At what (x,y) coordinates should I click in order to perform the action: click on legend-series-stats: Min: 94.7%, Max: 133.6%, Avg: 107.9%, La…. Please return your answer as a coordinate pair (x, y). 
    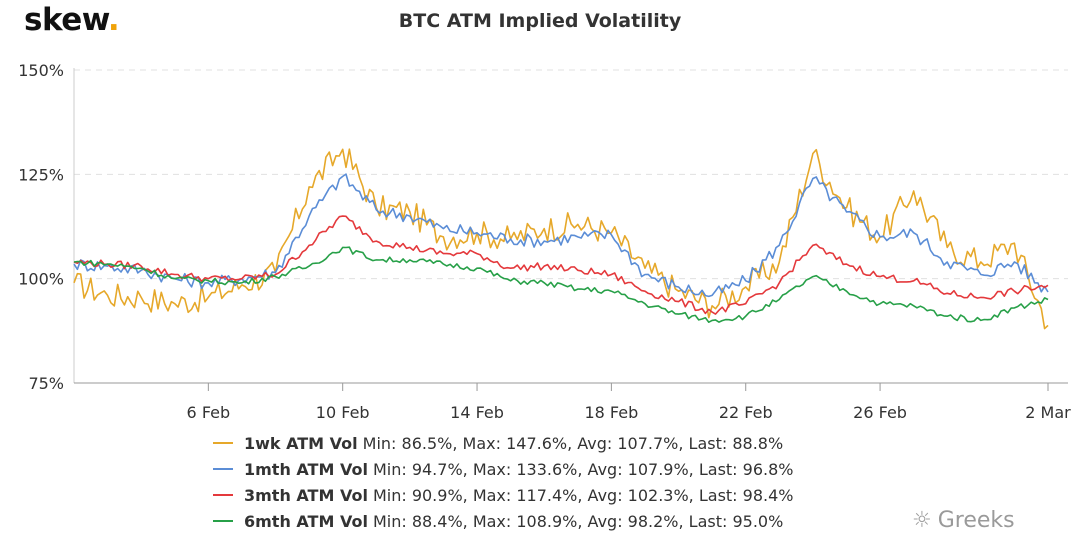
    Looking at the image, I should click on (583, 469).